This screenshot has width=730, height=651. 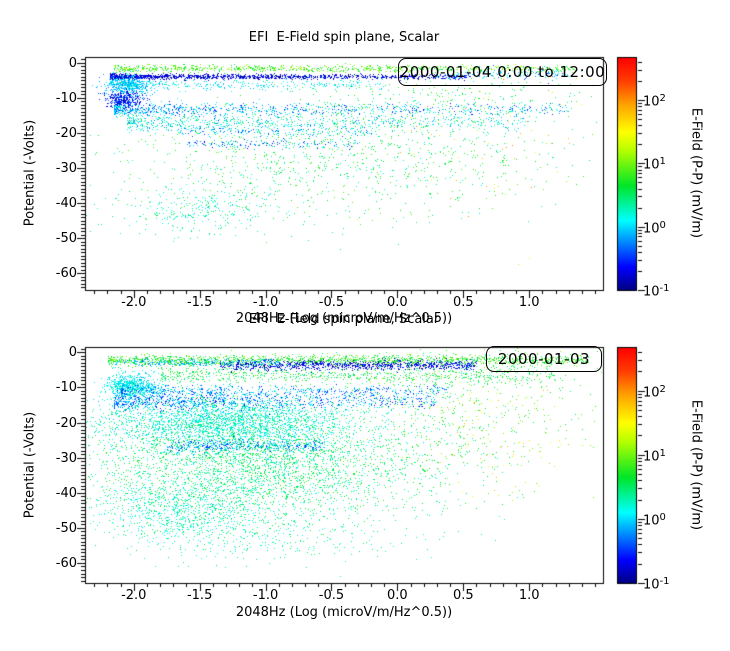 I want to click on panel1-legend-text: 2000-01-04 0:00 to 12:00, so click(x=502, y=72).